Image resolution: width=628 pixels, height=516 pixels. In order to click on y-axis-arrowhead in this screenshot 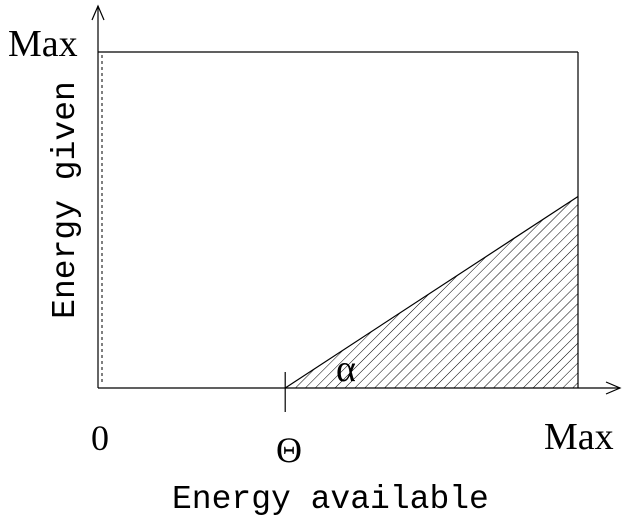, I will do `click(98, 12)`.